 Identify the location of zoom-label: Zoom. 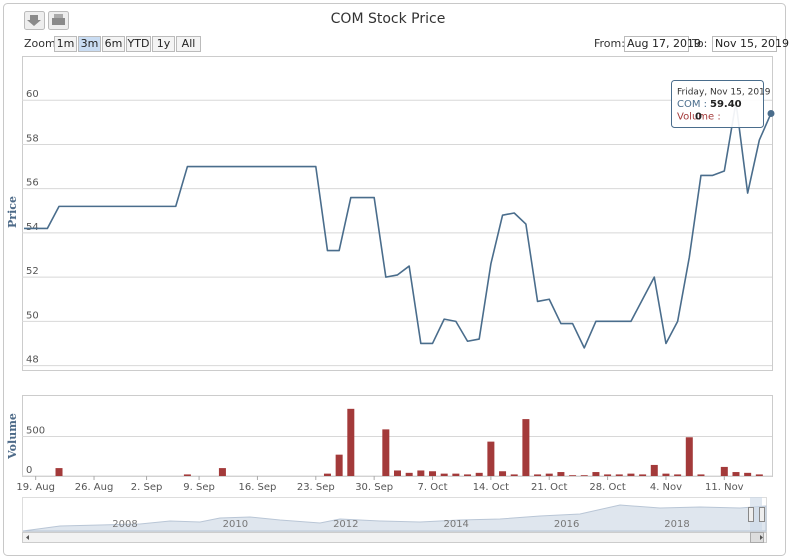
(40, 43).